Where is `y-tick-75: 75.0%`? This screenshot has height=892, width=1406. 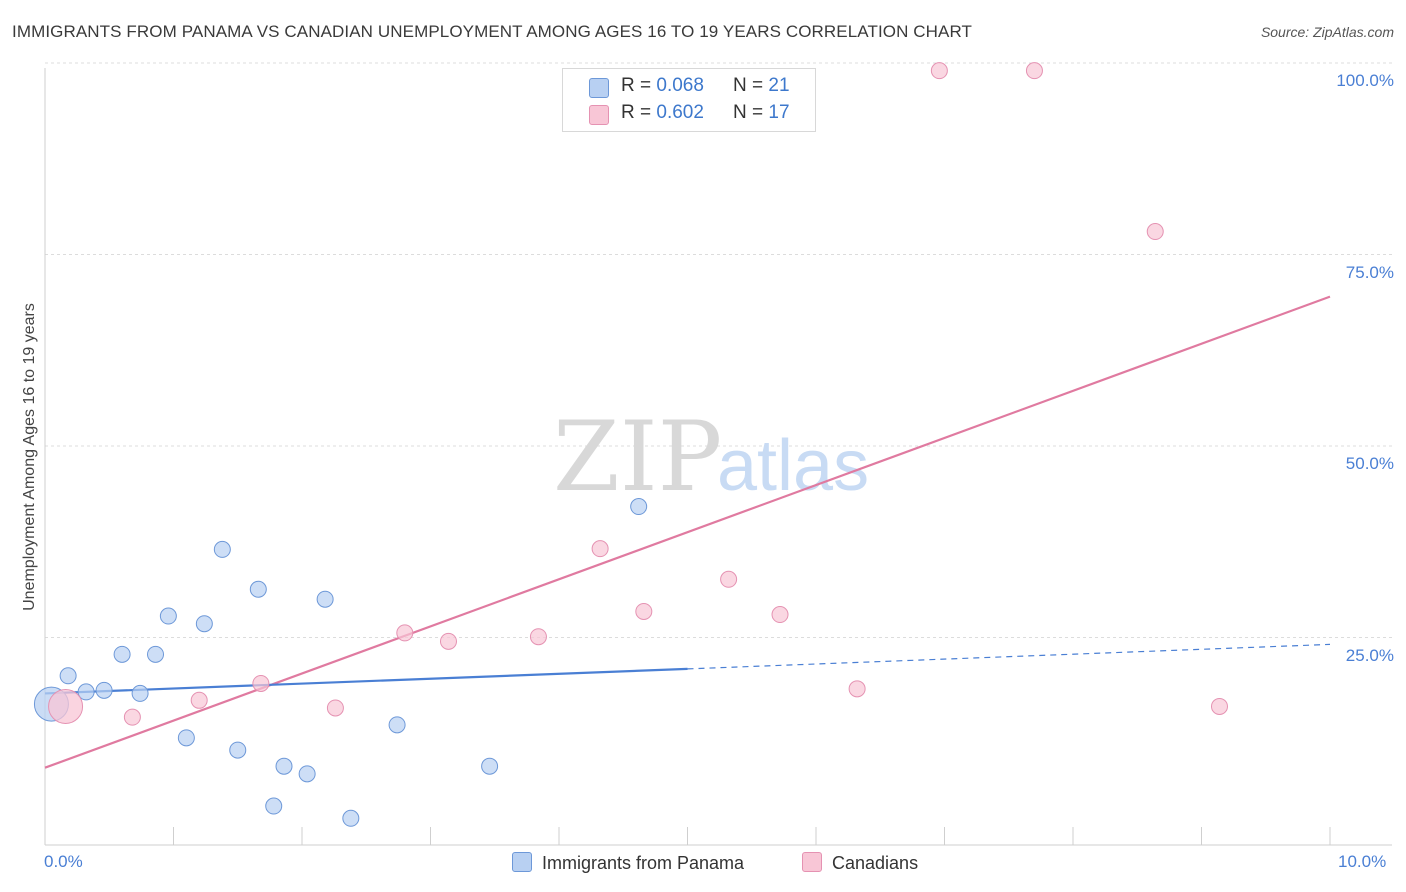 y-tick-75: 75.0% is located at coordinates (1369, 272).